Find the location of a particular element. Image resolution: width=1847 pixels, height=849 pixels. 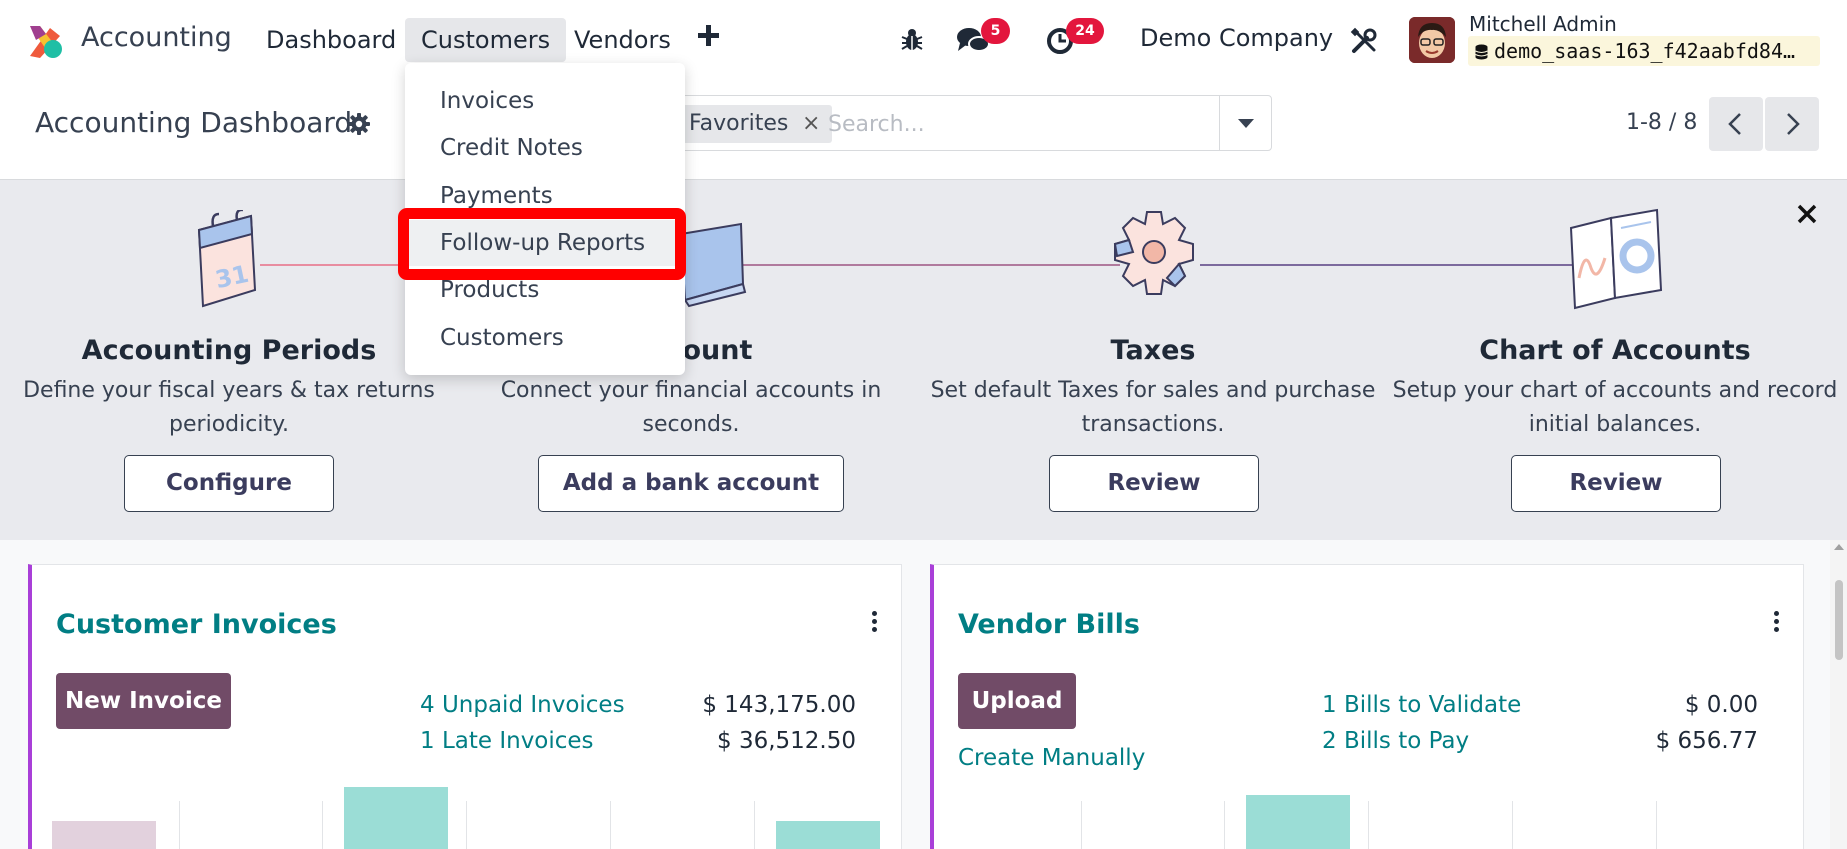

favorites-facet: Favorites × is located at coordinates (752, 124).